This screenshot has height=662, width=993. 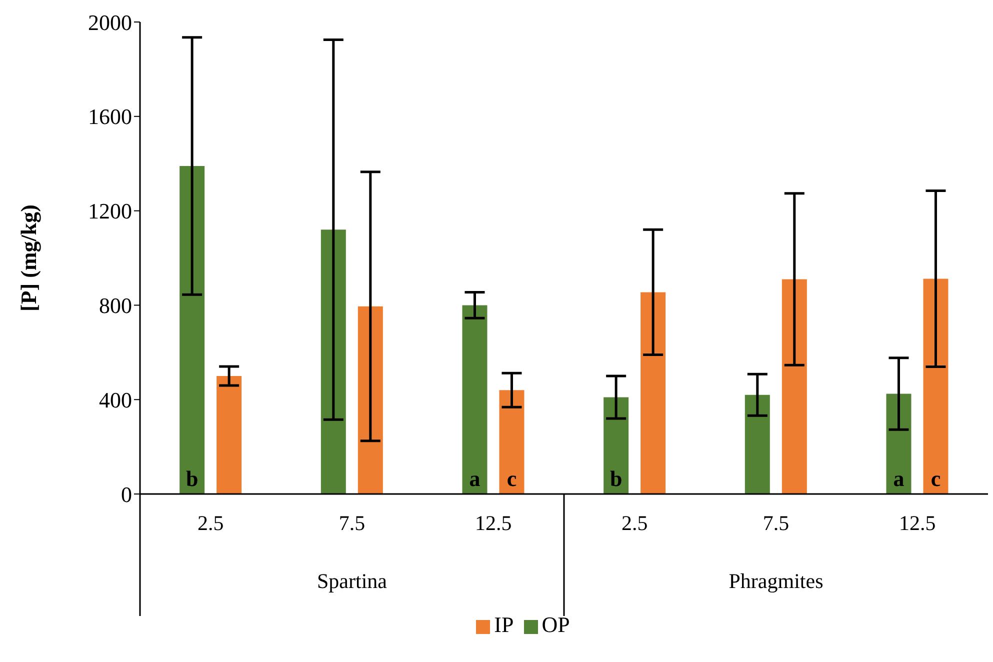 What do you see at coordinates (115, 305) in the screenshot?
I see `y-tick-label: 800` at bounding box center [115, 305].